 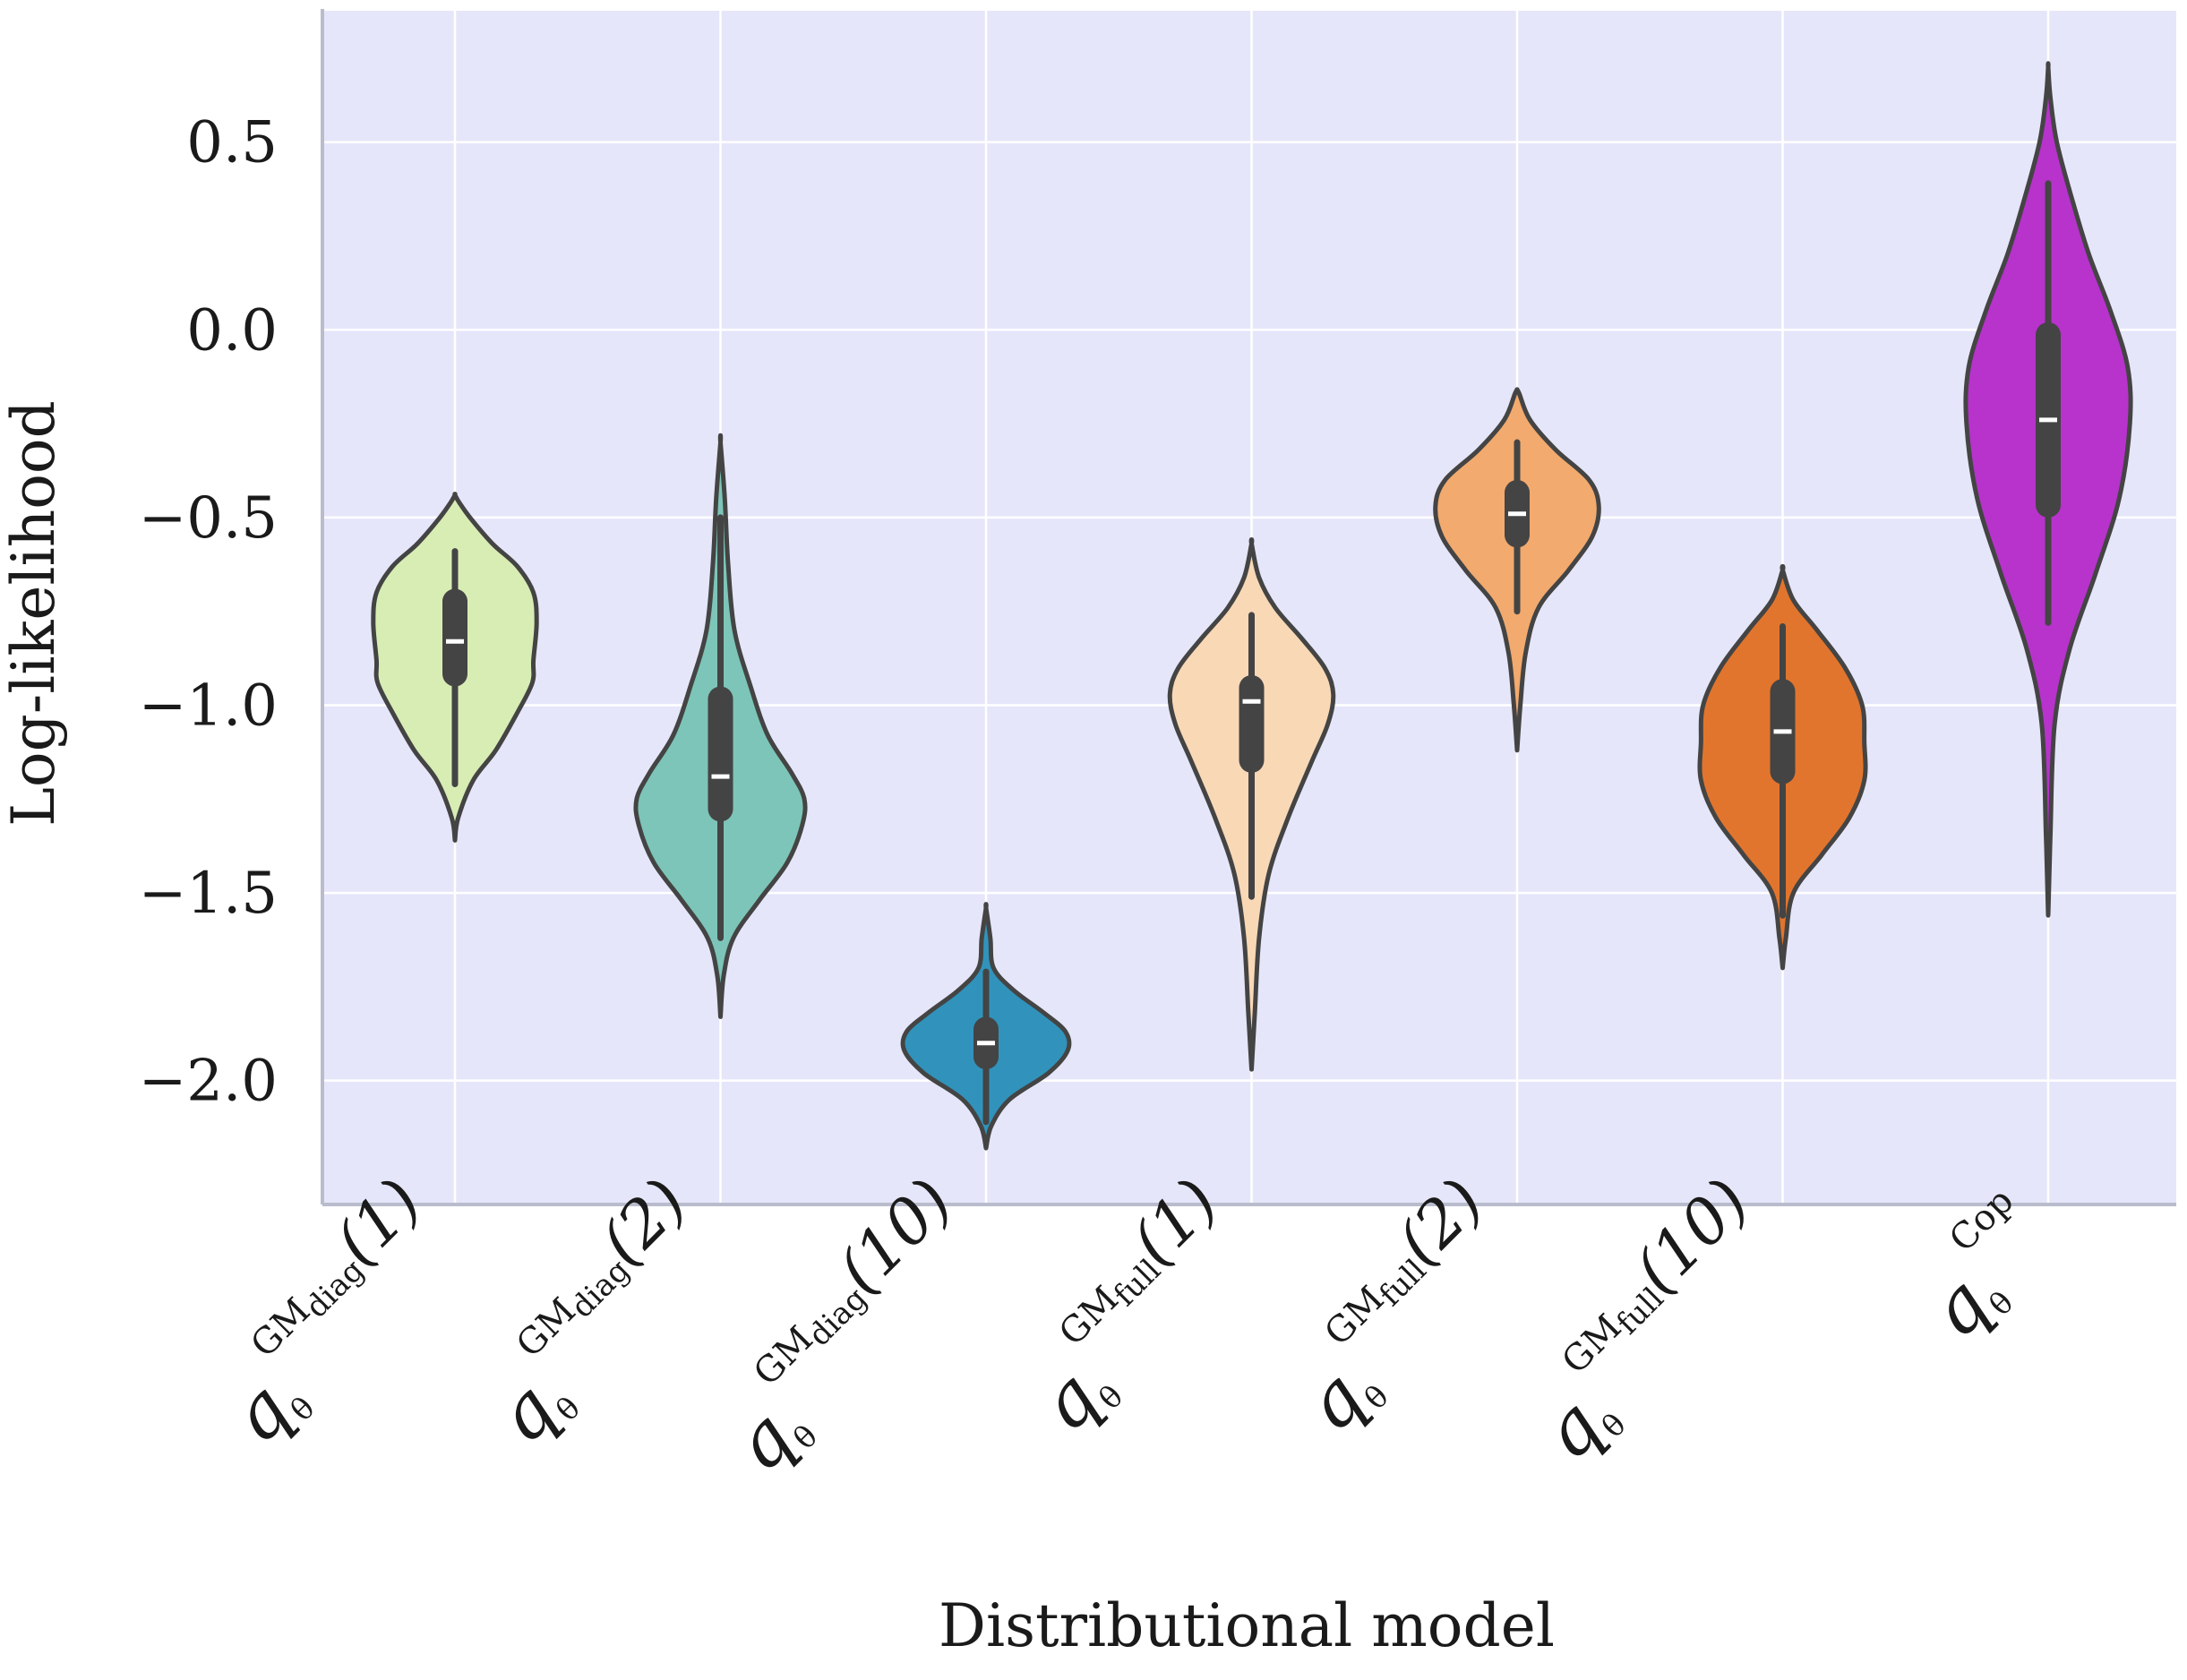 I want to click on x-tick-label-4: qθGMfull(2), so click(x=1398, y=1307).